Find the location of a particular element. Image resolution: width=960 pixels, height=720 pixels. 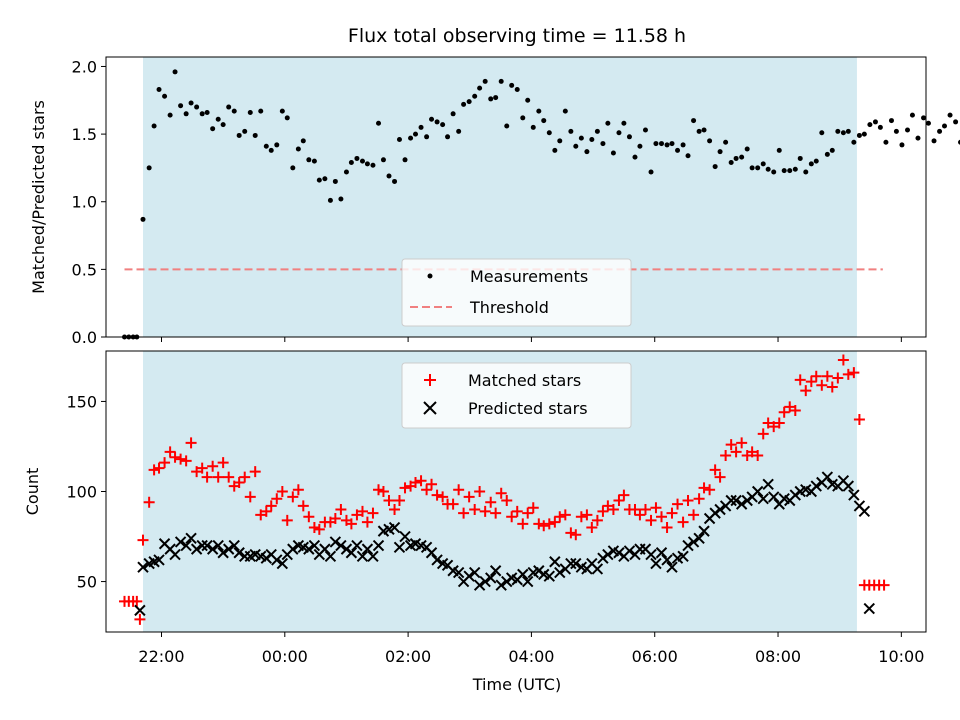

legend-measurement-marker is located at coordinates (430, 276).